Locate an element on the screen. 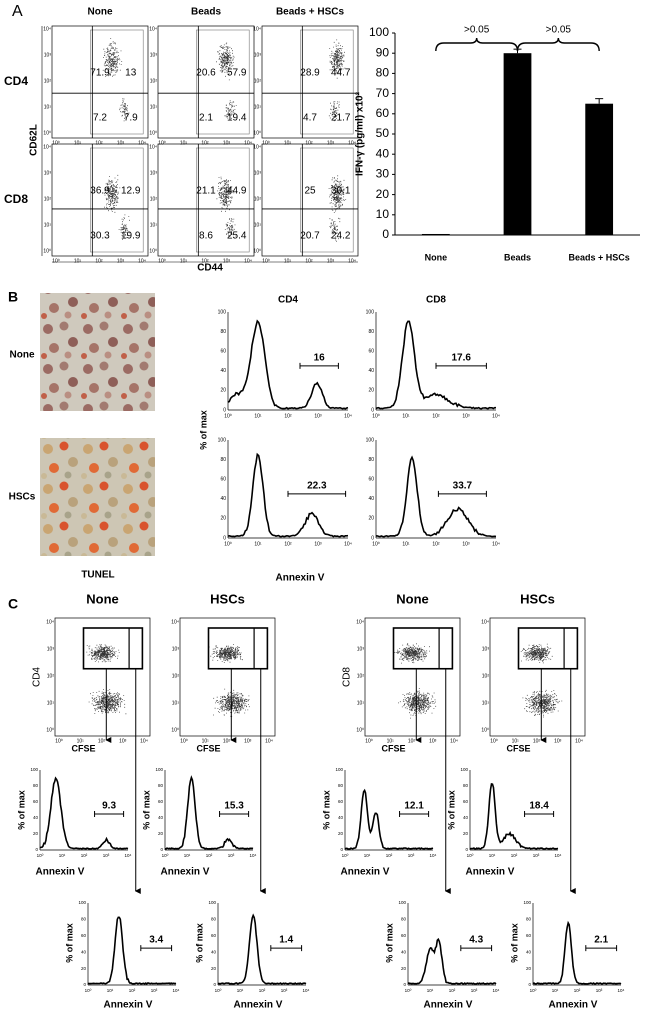 The image size is (670, 1012). y-tick-label: 100 is located at coordinates (464, 769).